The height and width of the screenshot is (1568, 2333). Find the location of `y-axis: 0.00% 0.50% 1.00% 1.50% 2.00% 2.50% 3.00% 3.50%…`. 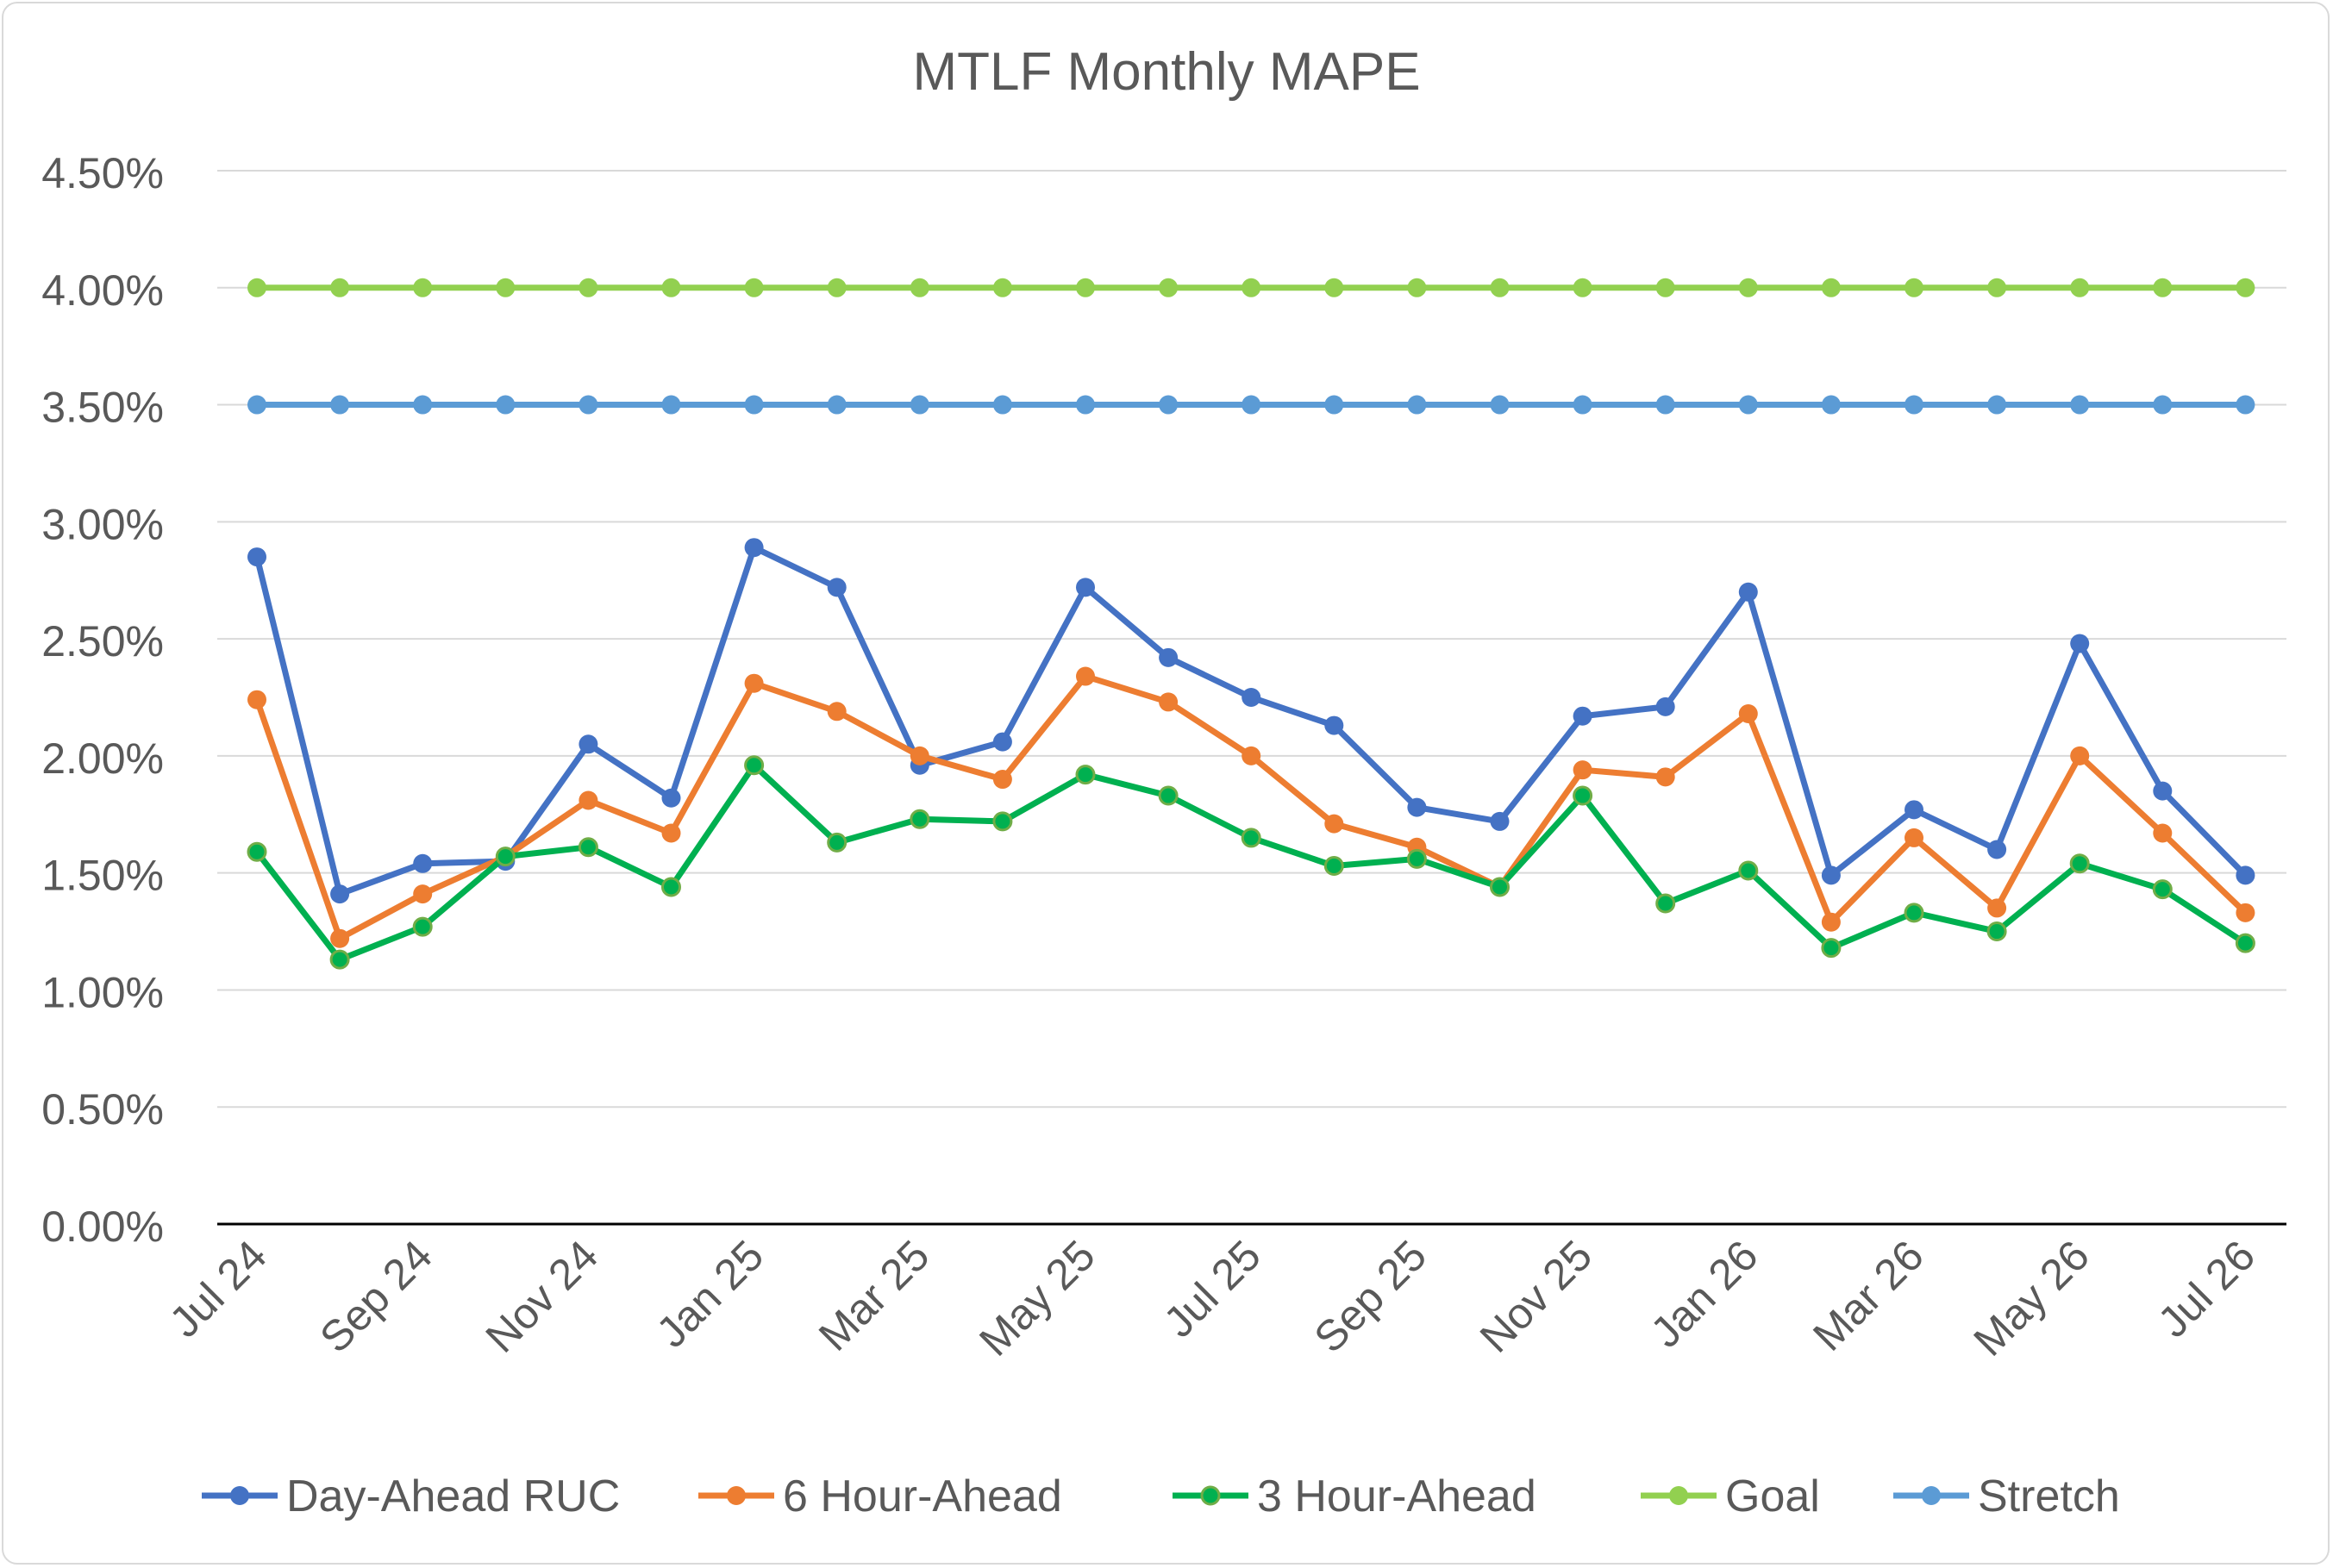

y-axis: 0.00% 0.50% 1.00% 1.50% 2.00% 2.50% 3.00% 3.50%… is located at coordinates (103, 700).